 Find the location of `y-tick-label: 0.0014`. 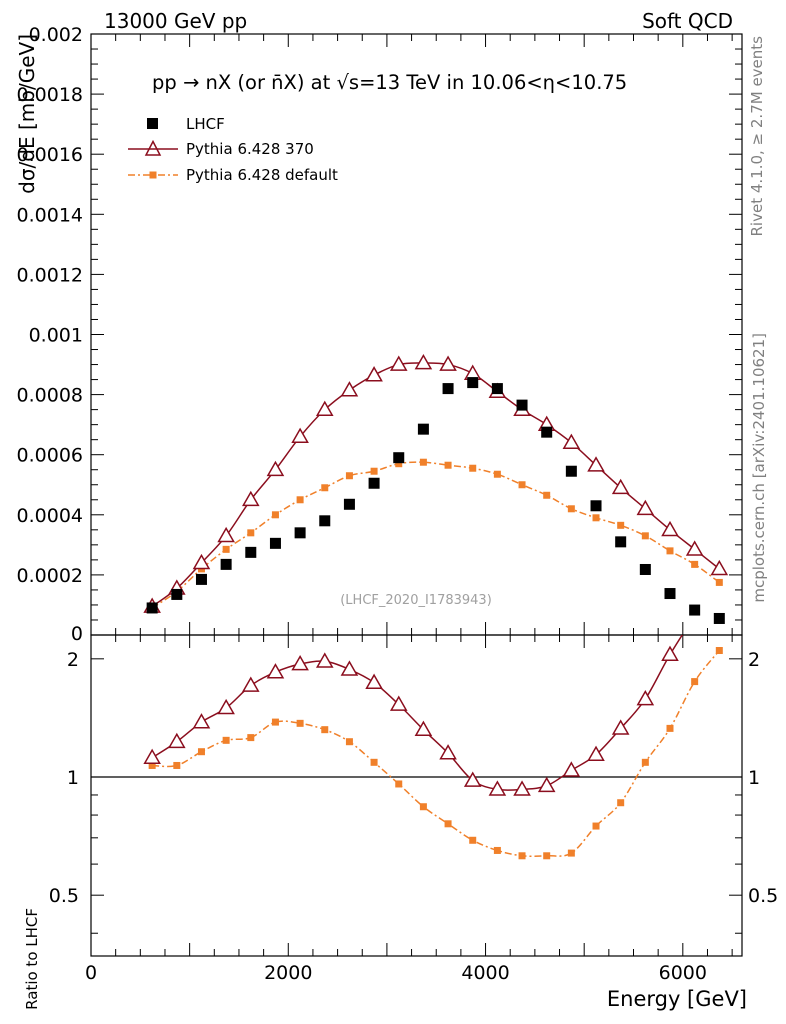

y-tick-label: 0.0014 is located at coordinates (50, 215).